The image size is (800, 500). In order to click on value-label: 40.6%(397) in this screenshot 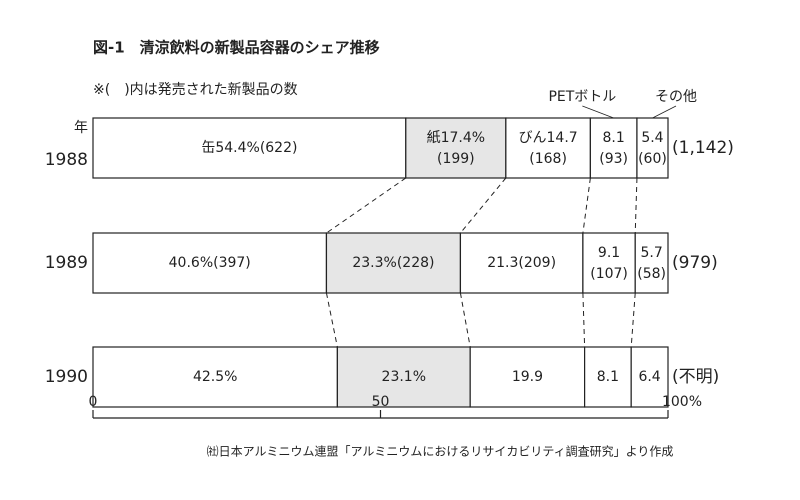, I will do `click(210, 263)`.